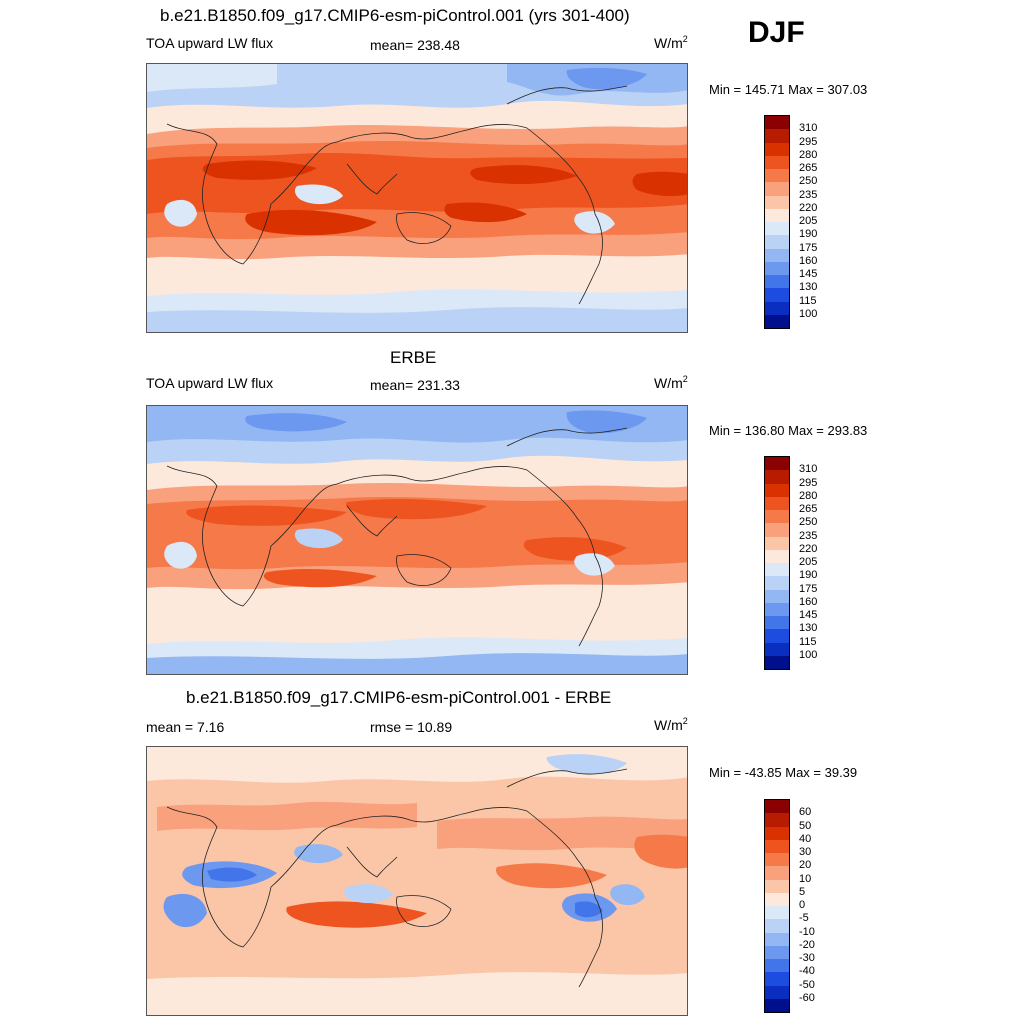 The width and height of the screenshot is (1024, 1024). I want to click on colorbar-tick-label: -60, so click(807, 997).